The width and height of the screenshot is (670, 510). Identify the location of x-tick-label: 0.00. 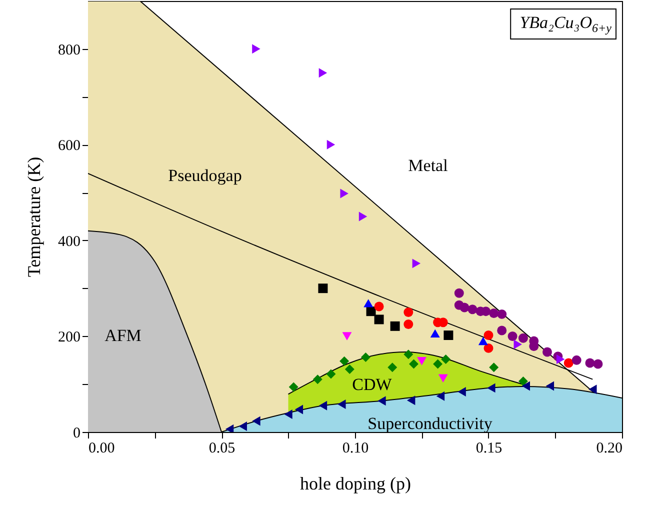
(101, 448).